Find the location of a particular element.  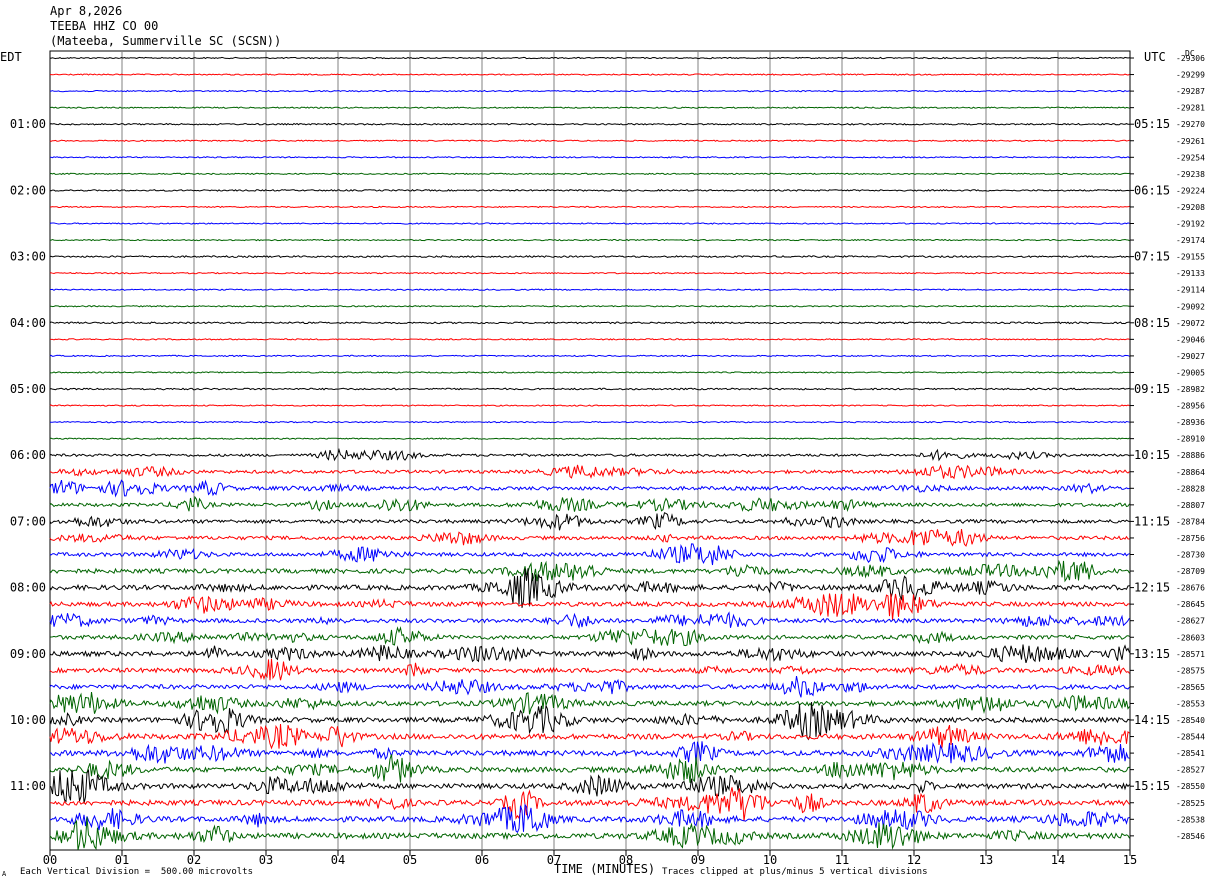

dc-offset-label: -29306 is located at coordinates (1190, 58).